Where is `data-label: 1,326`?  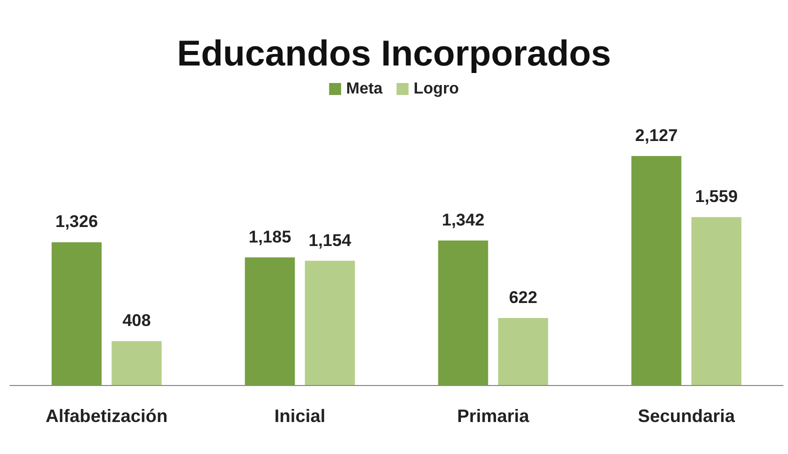 data-label: 1,326 is located at coordinates (76, 222).